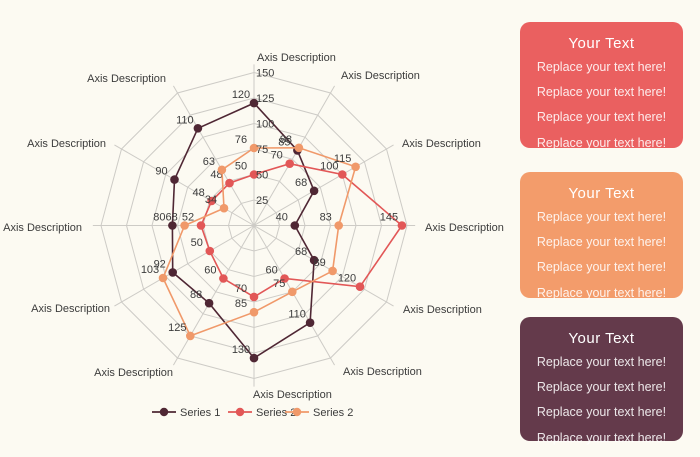 This screenshot has width=700, height=457. Describe the element at coordinates (265, 74) in the screenshot. I see `tick-label: 150` at that location.